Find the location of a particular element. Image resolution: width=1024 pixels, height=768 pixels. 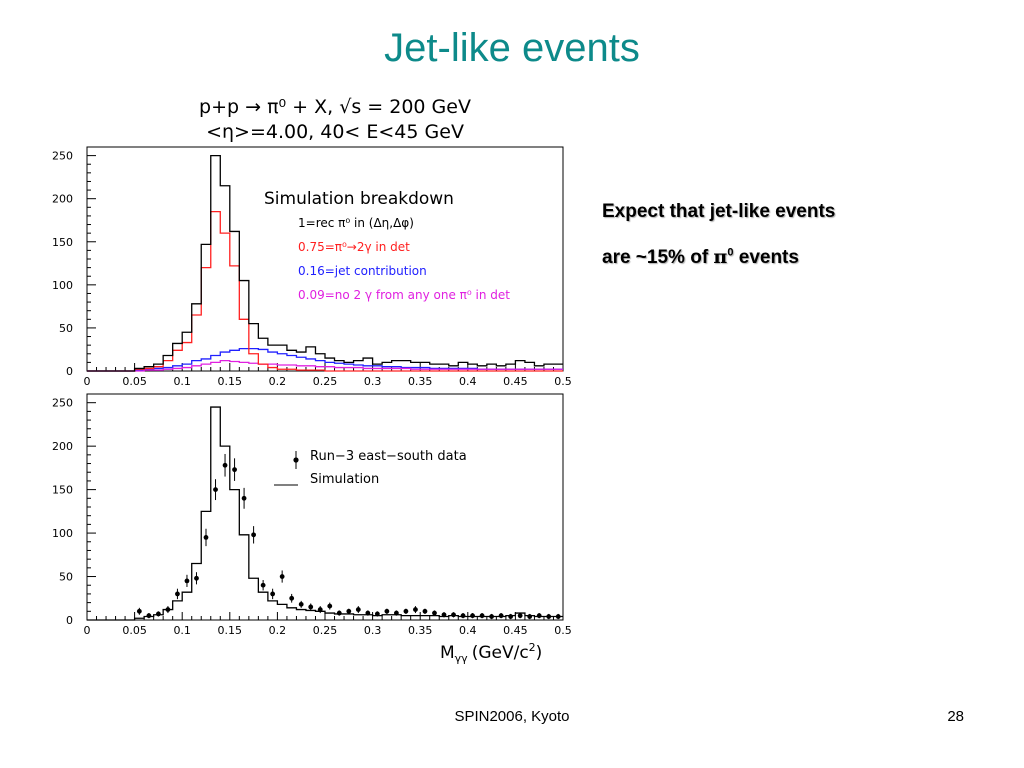

figure-header-line2: <η>=4.00, 40< E<45 GeV is located at coordinates (335, 132).